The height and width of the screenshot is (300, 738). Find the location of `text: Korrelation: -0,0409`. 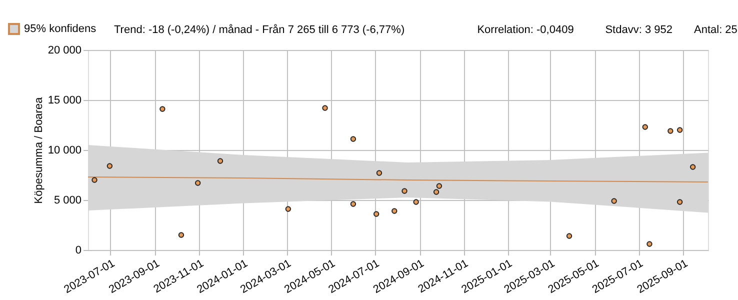

text: Korrelation: -0,0409 is located at coordinates (525, 30).